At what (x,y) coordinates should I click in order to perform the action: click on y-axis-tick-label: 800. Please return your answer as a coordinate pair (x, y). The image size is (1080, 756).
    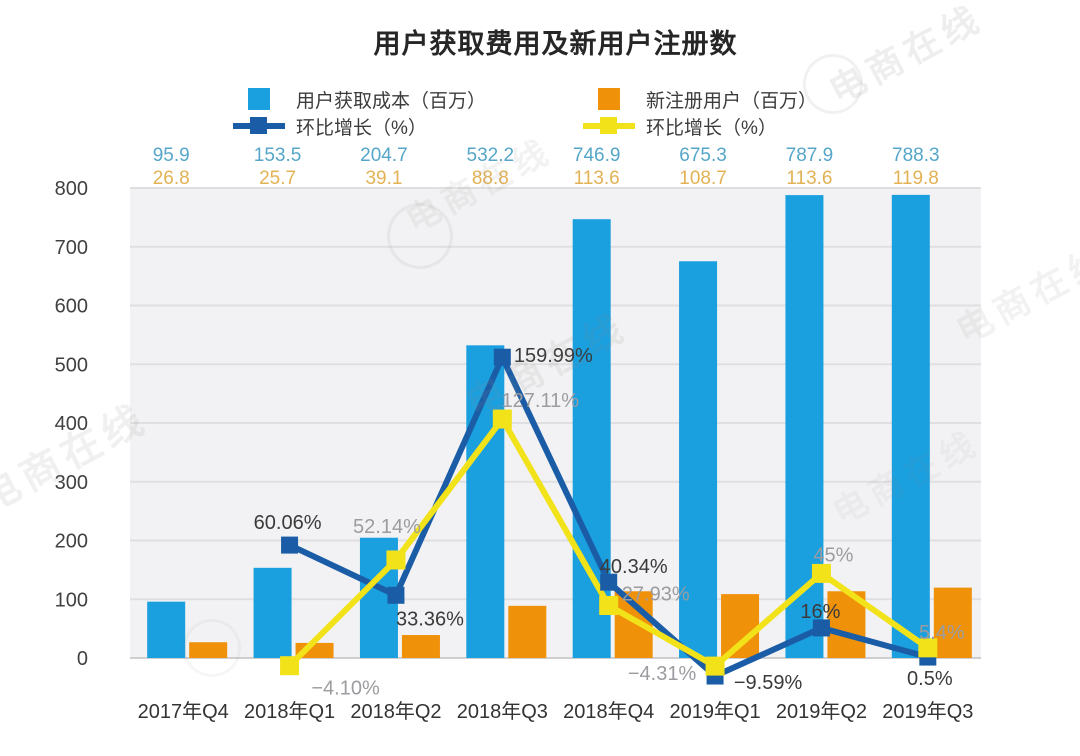
    Looking at the image, I should click on (71, 189).